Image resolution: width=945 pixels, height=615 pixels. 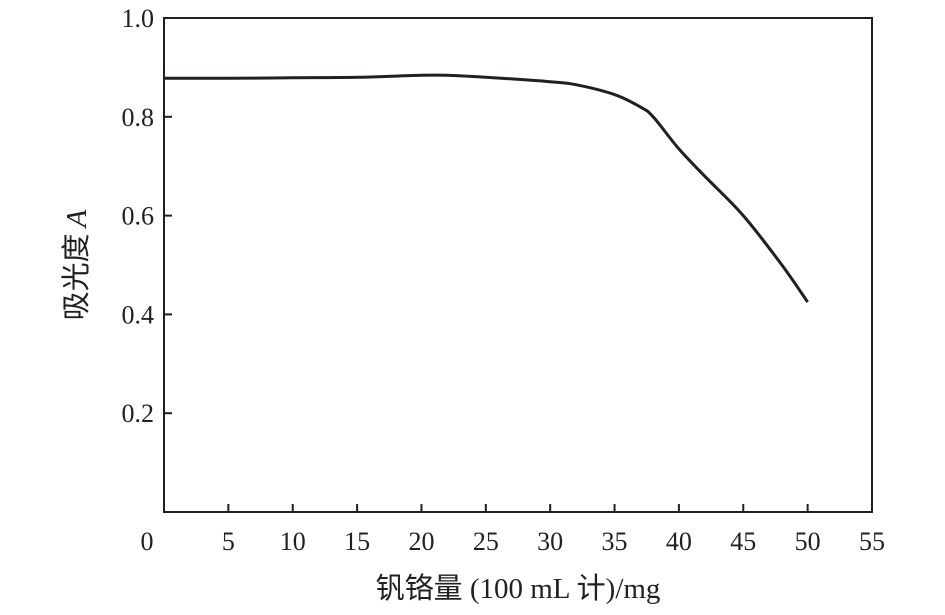 What do you see at coordinates (138, 18) in the screenshot?
I see `y-tick-label: 1.0` at bounding box center [138, 18].